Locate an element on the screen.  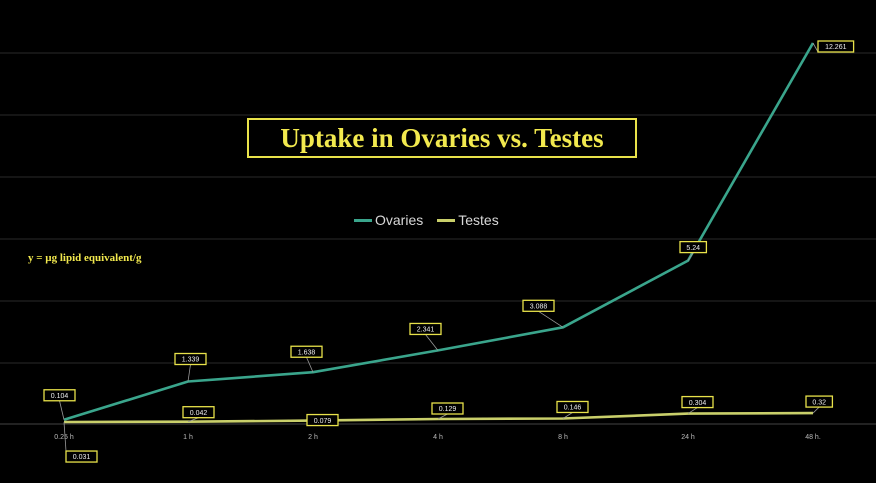
x-tick-label: 8 h is located at coordinates (563, 437).